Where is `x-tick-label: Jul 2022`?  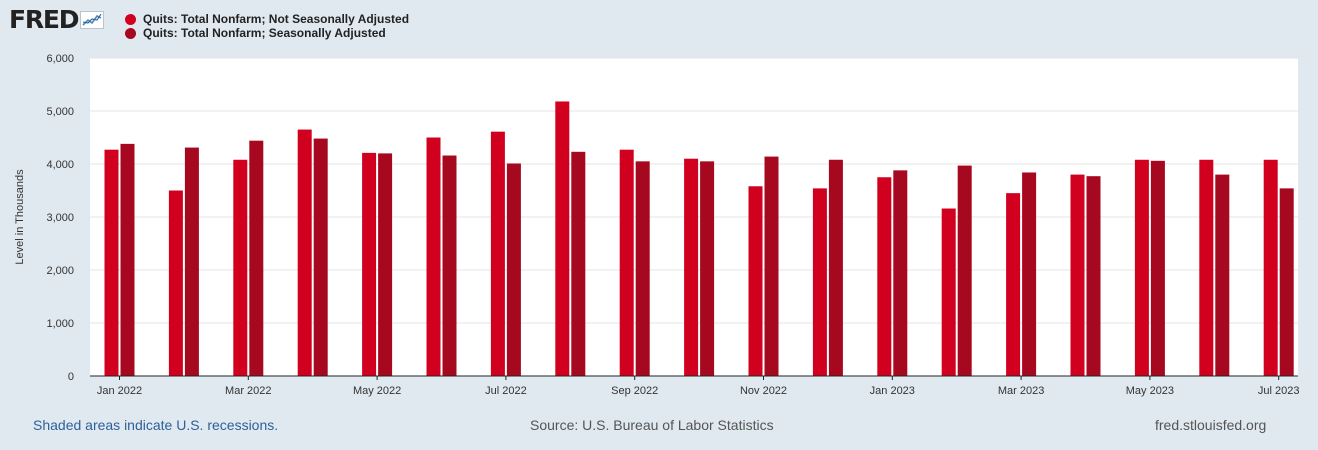 x-tick-label: Jul 2022 is located at coordinates (506, 391).